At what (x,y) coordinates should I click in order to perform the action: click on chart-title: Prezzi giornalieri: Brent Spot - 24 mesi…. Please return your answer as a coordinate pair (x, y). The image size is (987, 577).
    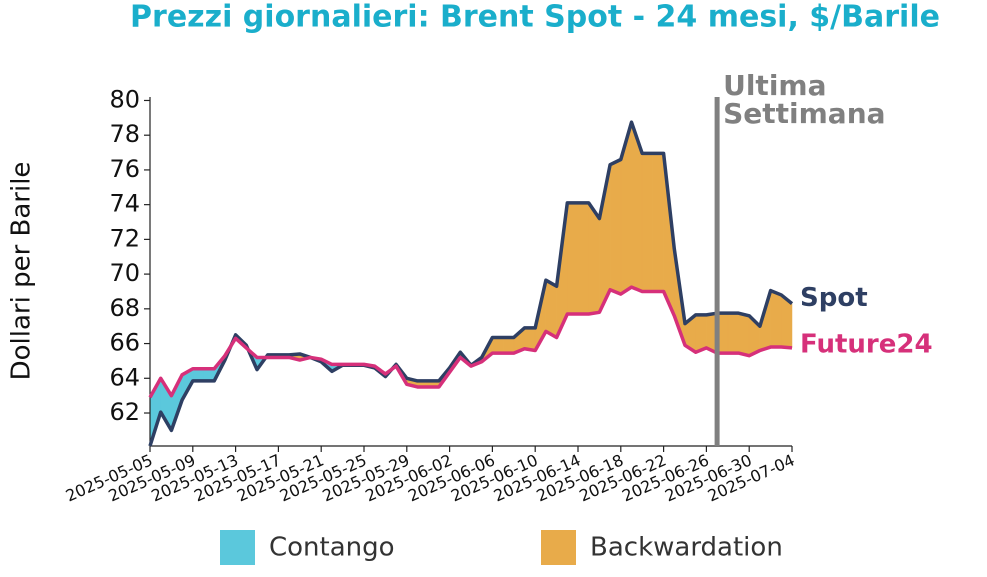
    Looking at the image, I should click on (535, 17).